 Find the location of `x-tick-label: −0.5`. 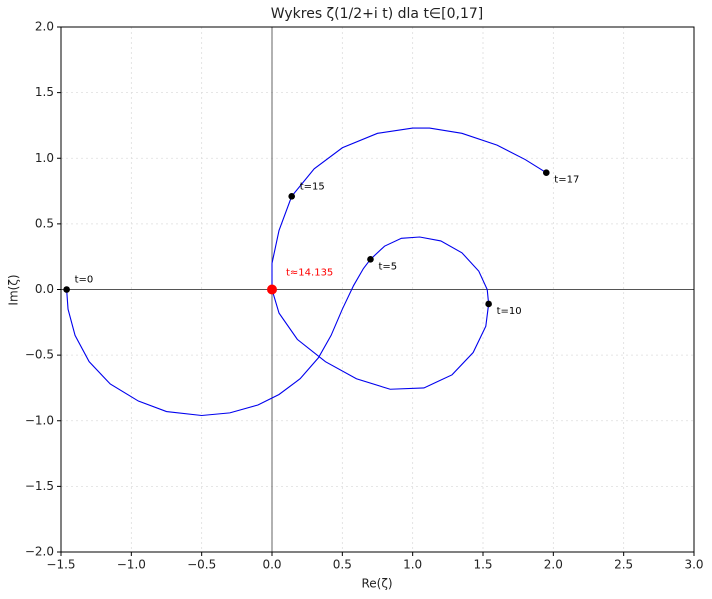

x-tick-label: −0.5 is located at coordinates (201, 565).